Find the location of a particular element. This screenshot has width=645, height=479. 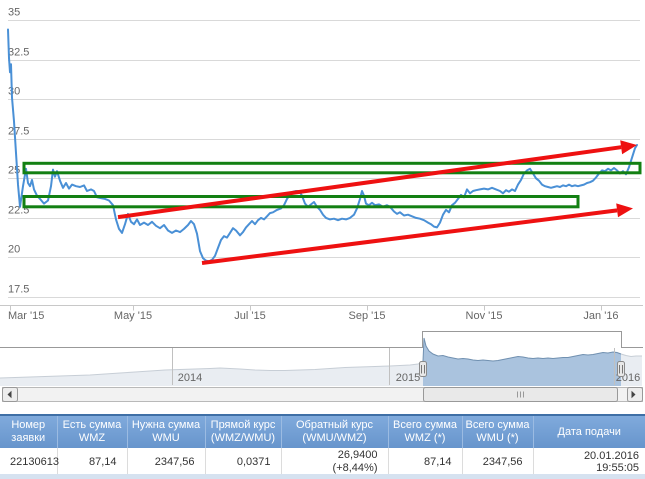

y-axis-label: 30 is located at coordinates (14, 92).